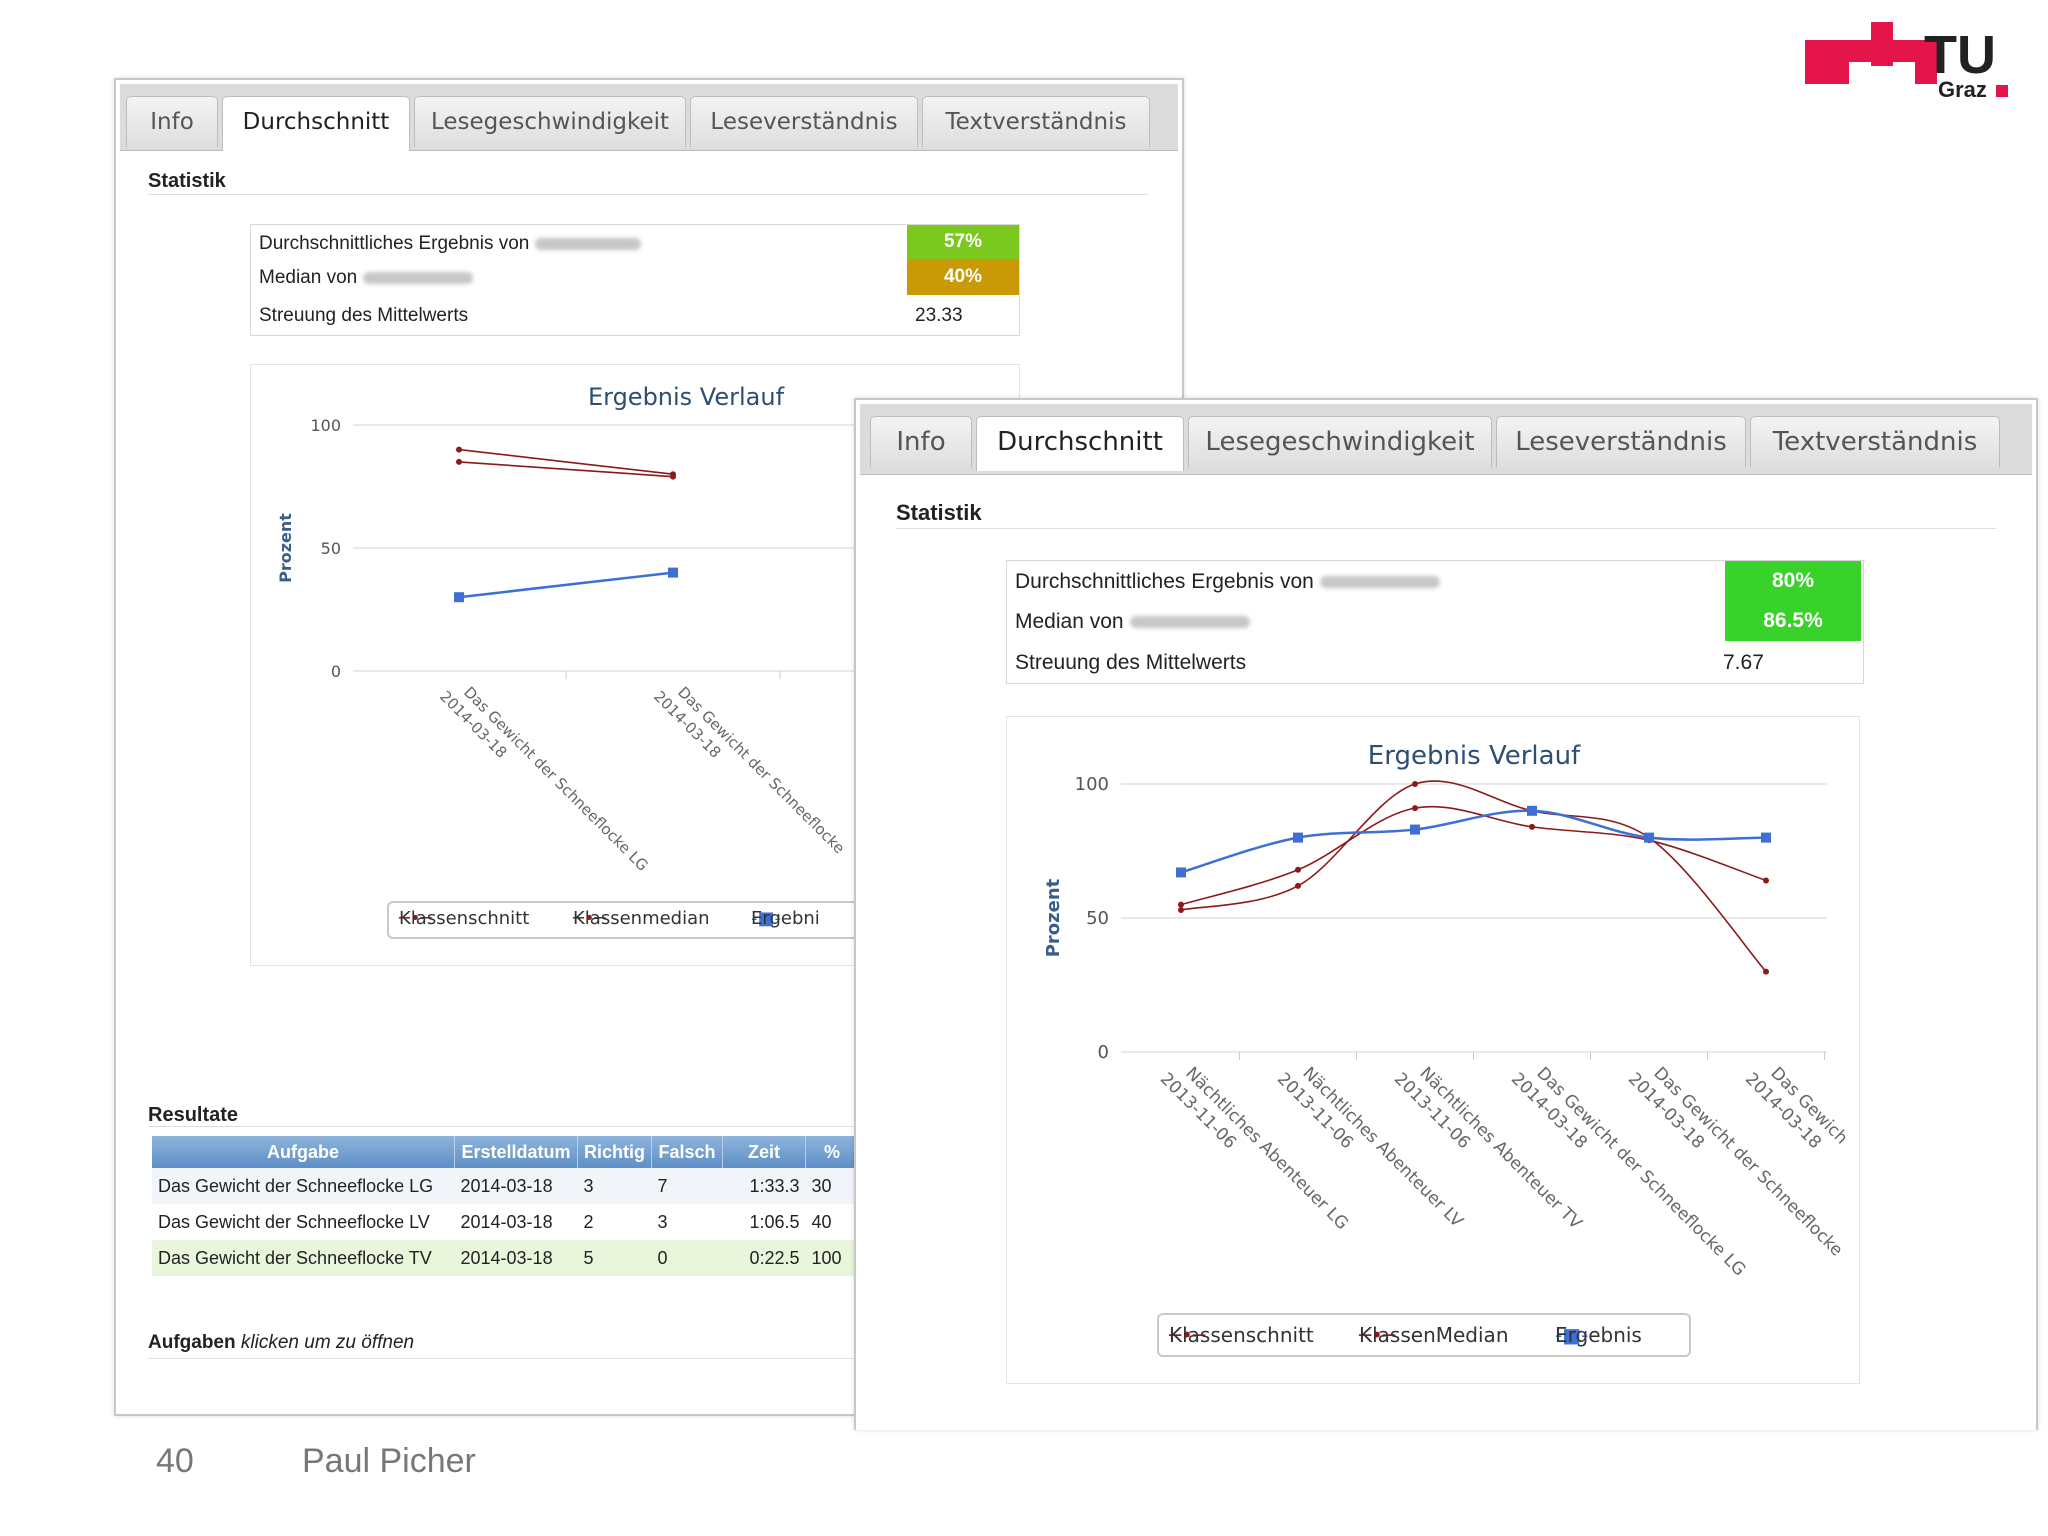 The height and width of the screenshot is (1536, 2048). I want to click on median-value-badge: 40%, so click(963, 277).